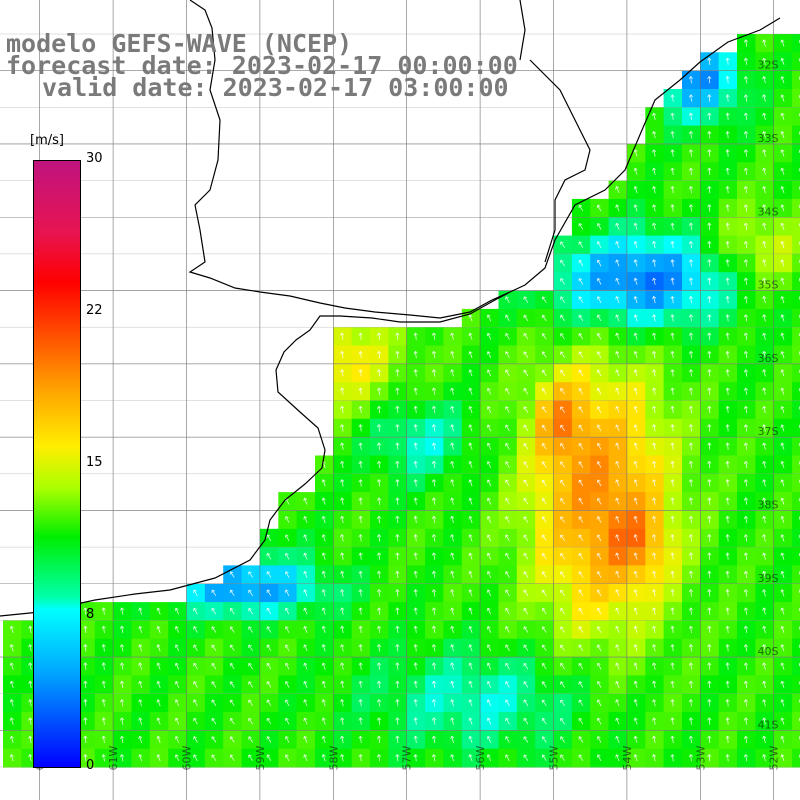  What do you see at coordinates (275, 87) in the screenshot?
I see `title-valid-date: valid date: 2023-02-17 03:00:00` at bounding box center [275, 87].